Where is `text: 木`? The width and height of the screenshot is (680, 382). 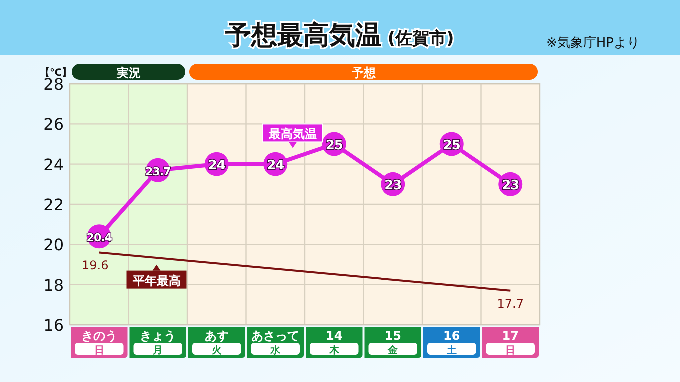
text: 木 is located at coordinates (334, 350).